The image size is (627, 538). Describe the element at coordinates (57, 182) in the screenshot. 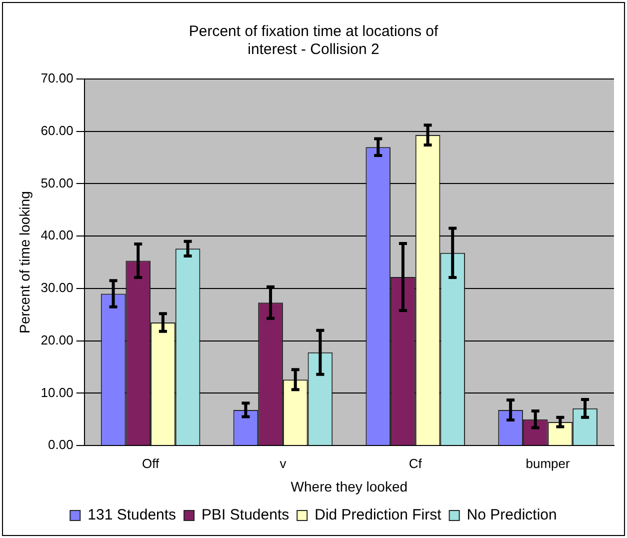

I see `y-tick-label: 50.00` at that location.